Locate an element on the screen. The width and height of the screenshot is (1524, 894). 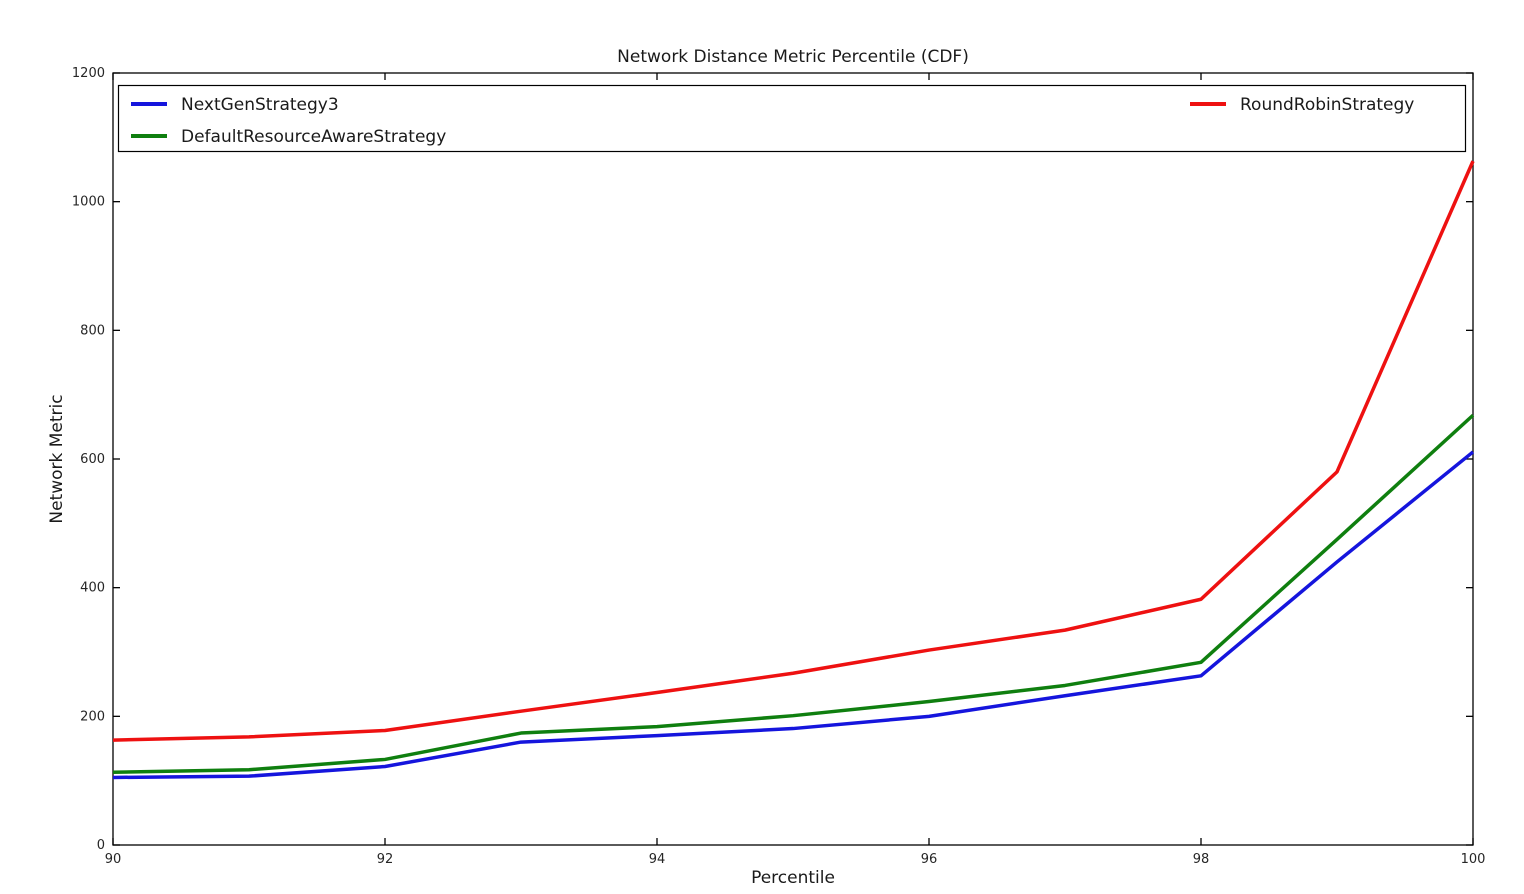
legend-label-roundrobinstrategy: RoundRobinStrategy is located at coordinates (1327, 105).